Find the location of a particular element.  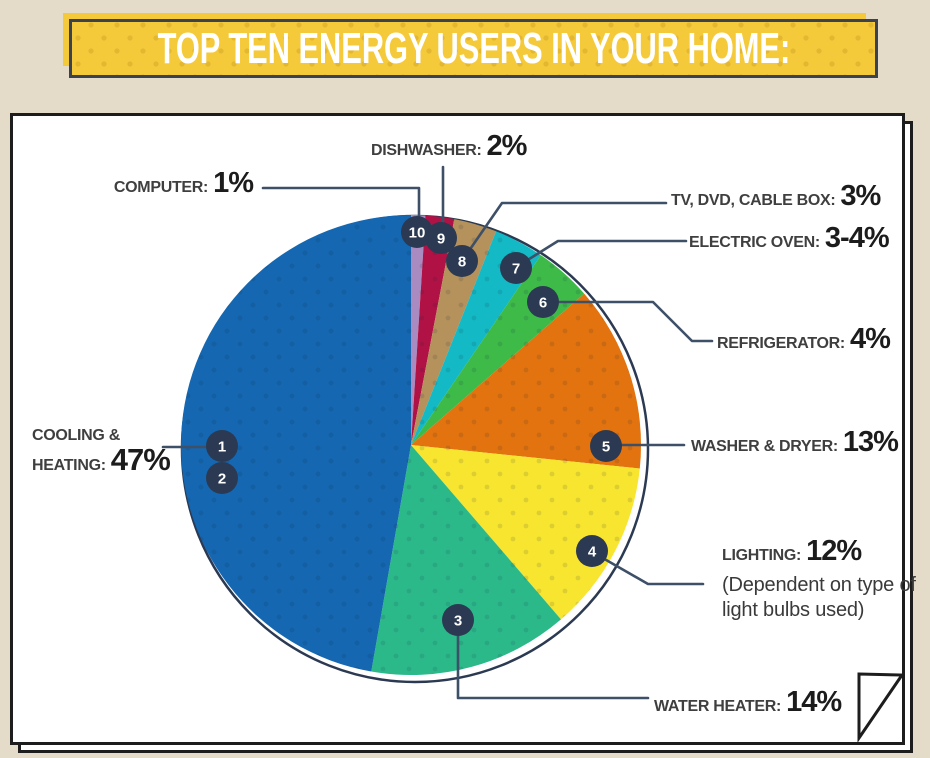

callout-dishwasher: DISHWASHER: 2% is located at coordinates (449, 148).